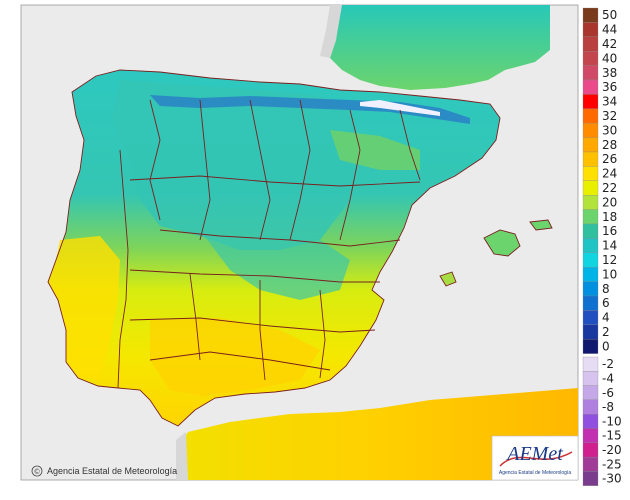 This screenshot has width=630, height=500. I want to click on credit-text: Agencia Estatal de Meteorología, so click(112, 471).